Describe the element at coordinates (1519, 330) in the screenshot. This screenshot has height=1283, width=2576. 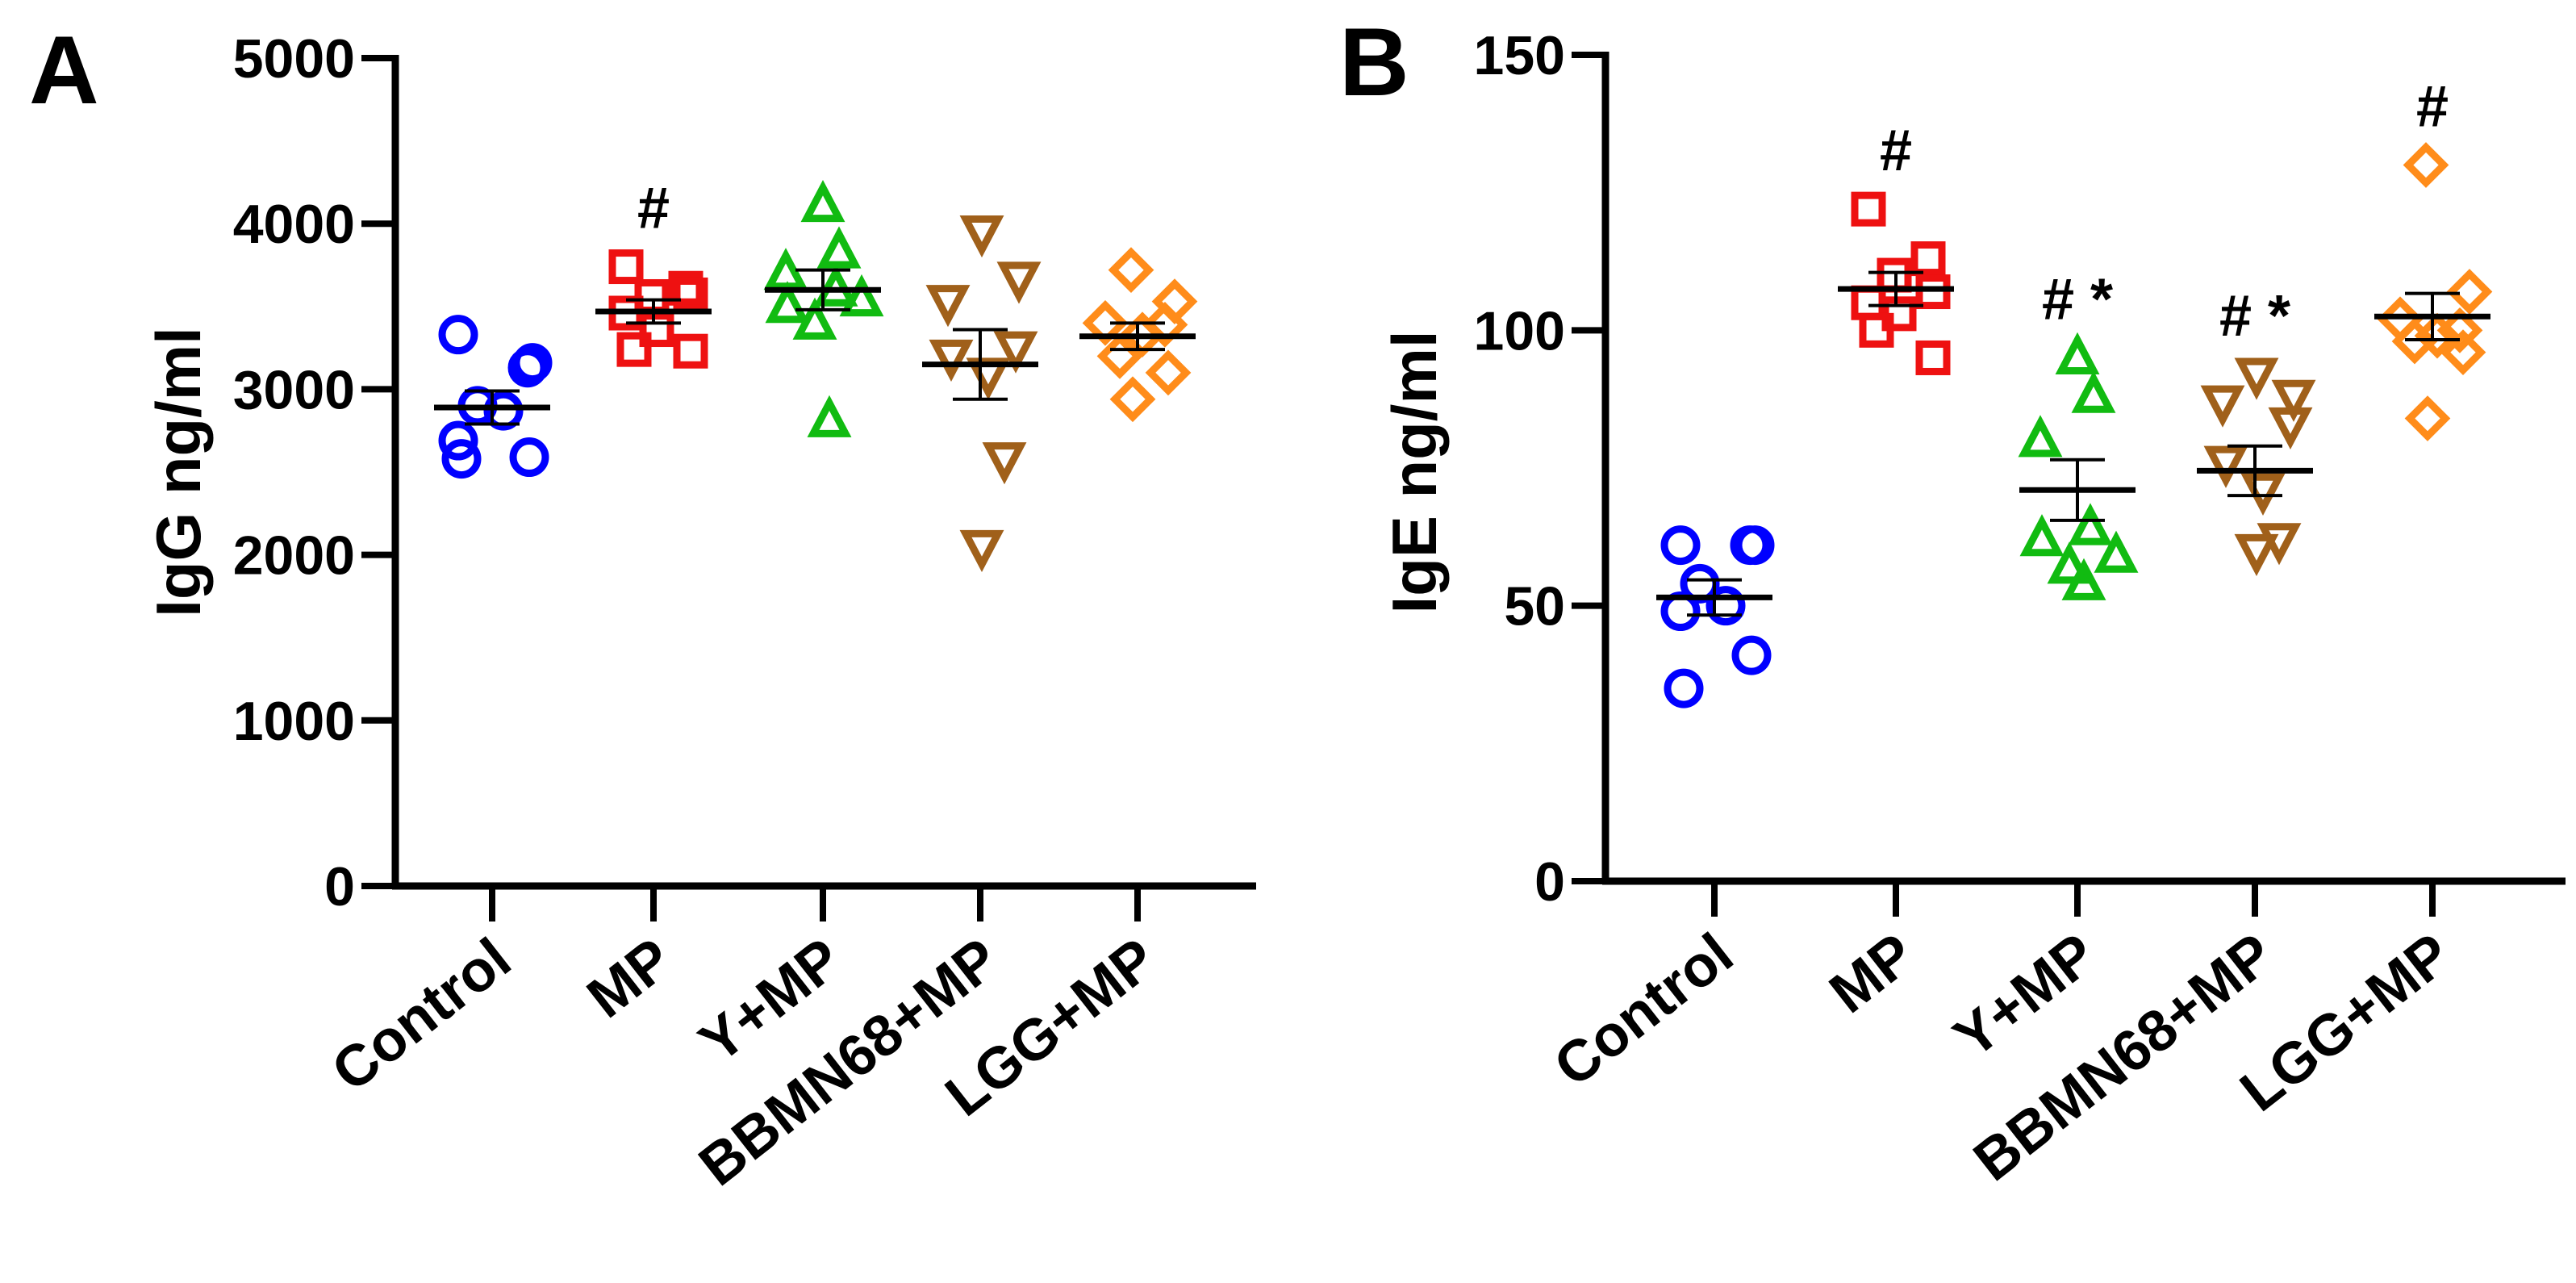
I see `y-tick-label: 100` at that location.